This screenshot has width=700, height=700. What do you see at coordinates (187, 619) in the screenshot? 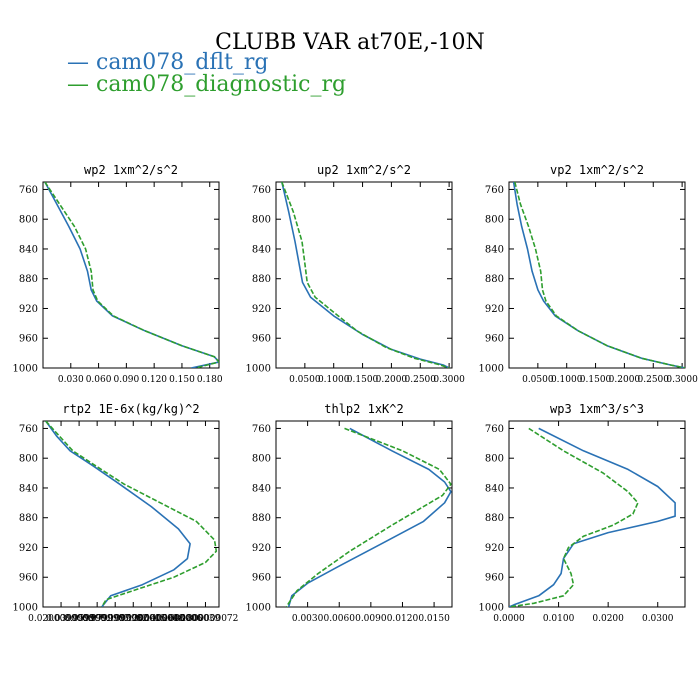
I see `x-tick-label: 0.1600000039` at bounding box center [187, 619].